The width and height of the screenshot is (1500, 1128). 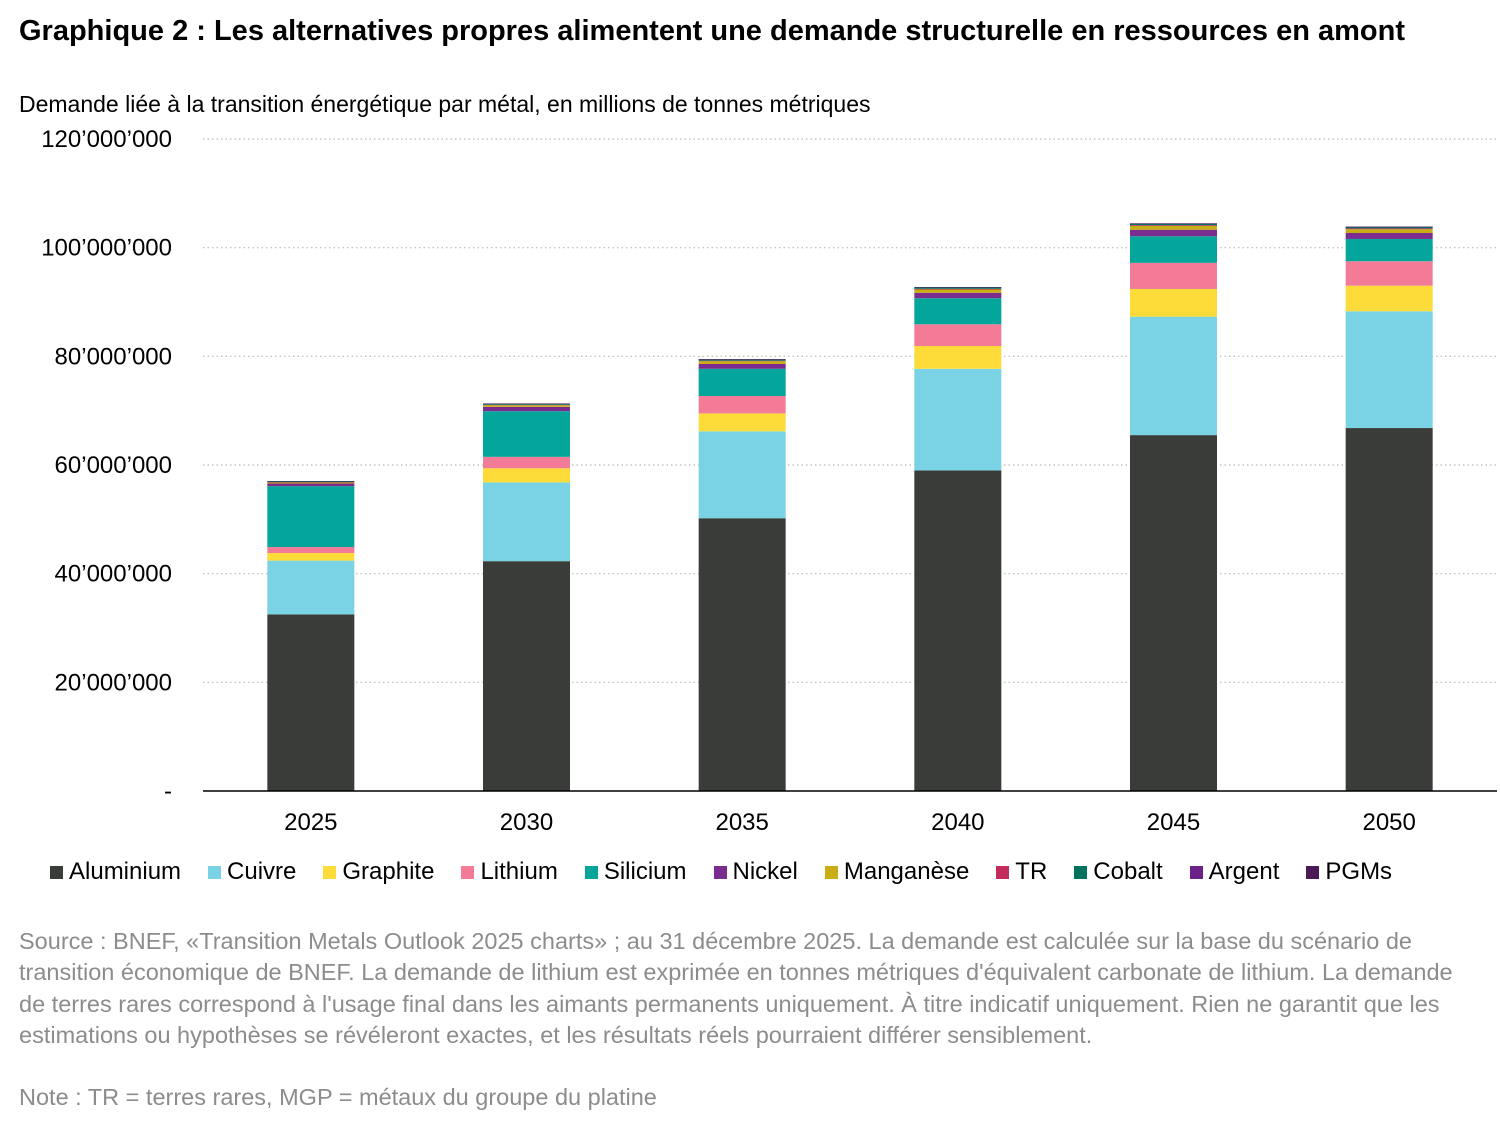 I want to click on bar-segment-nickel-2025, so click(x=311, y=485).